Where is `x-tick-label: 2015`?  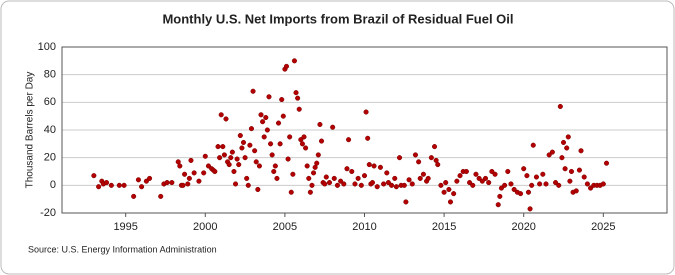
x-tick-label: 2015 is located at coordinates (444, 227).